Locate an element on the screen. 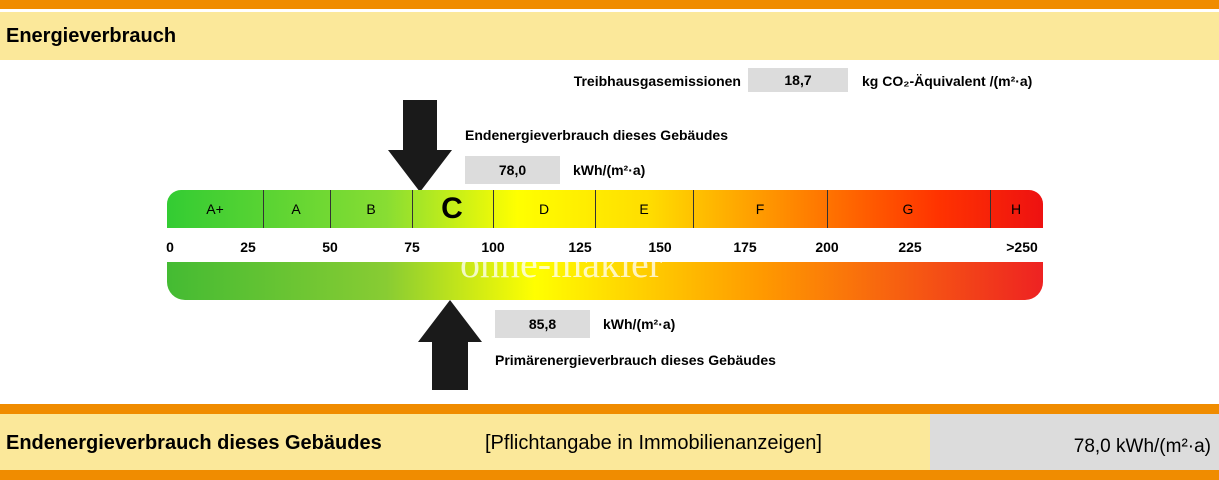  scale-label: 75 is located at coordinates (412, 247).